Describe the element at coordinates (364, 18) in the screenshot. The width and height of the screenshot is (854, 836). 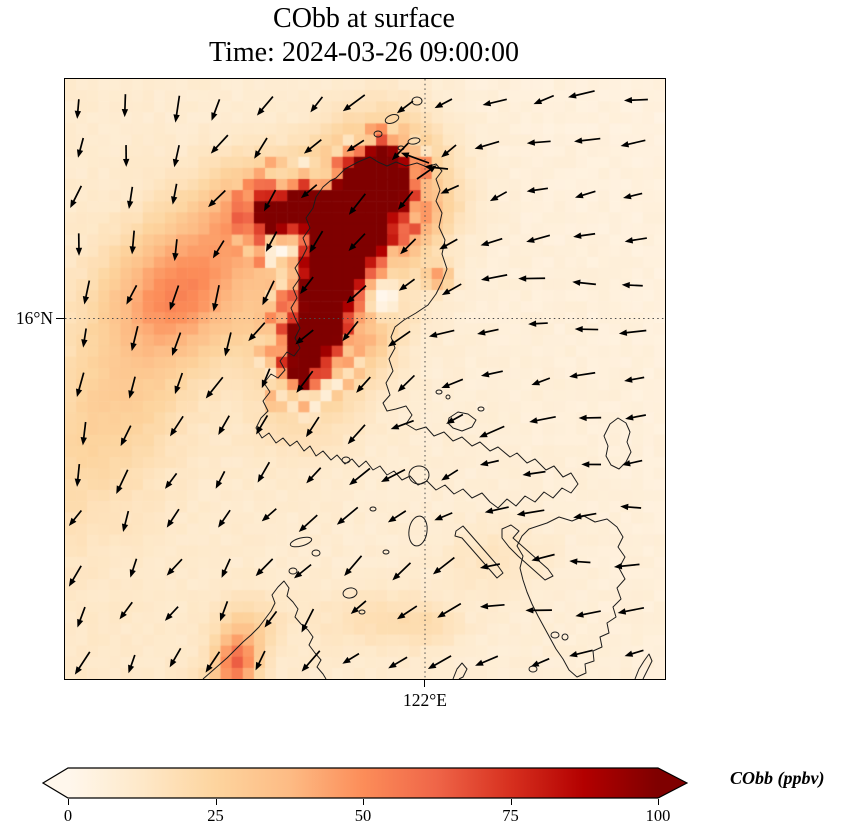
I see `figure-title: CObb at surface` at that location.